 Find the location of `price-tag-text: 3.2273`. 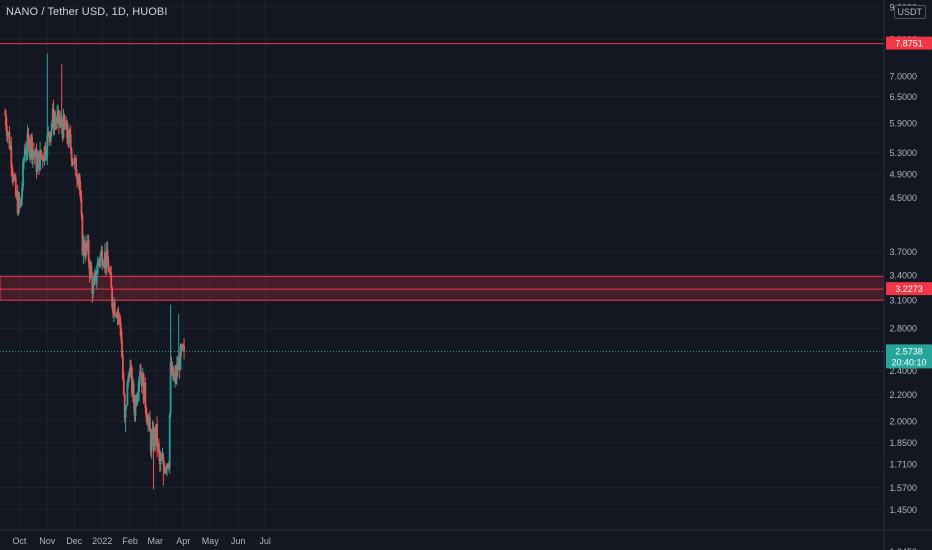

price-tag-text: 3.2273 is located at coordinates (909, 289).